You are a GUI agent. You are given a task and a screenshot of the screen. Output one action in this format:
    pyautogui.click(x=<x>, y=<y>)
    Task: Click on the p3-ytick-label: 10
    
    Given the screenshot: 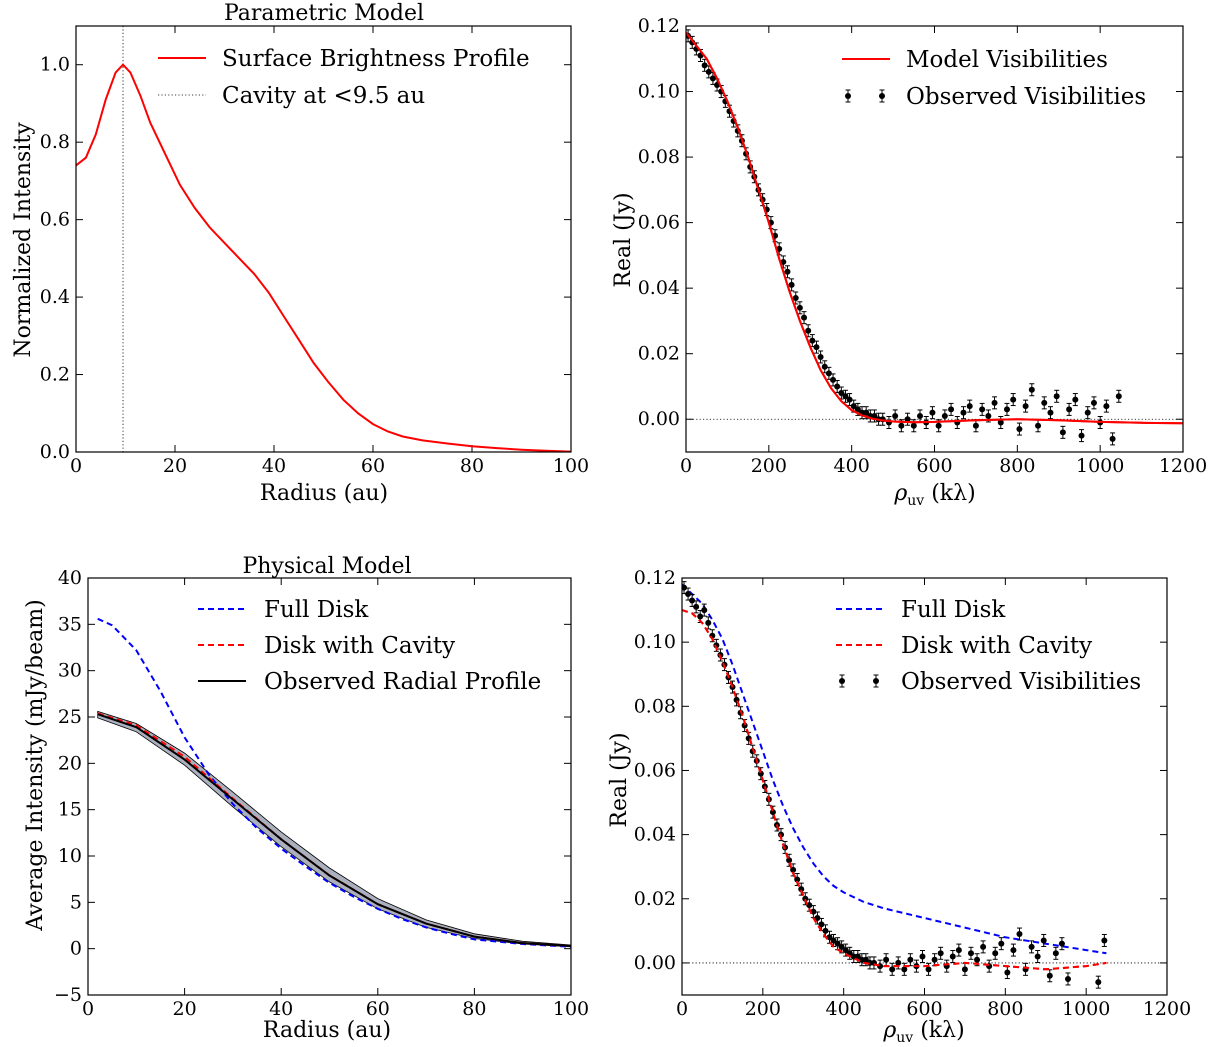 What is the action you would take?
    pyautogui.click(x=70, y=856)
    